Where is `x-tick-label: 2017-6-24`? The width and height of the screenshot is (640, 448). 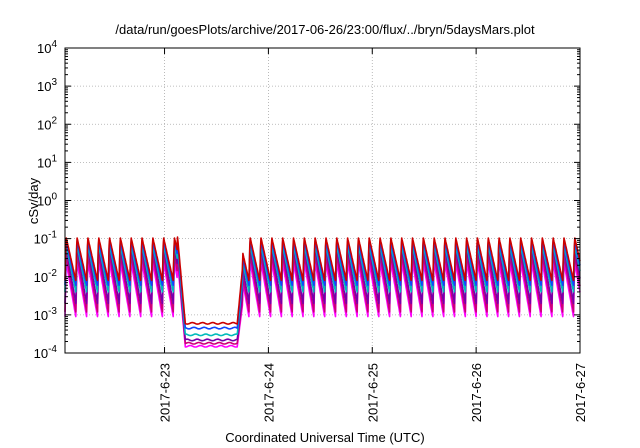
x-tick-label: 2017-6-24 is located at coordinates (268, 392).